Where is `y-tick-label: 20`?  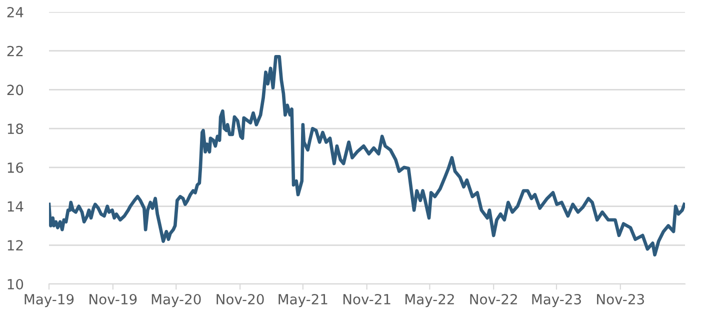 y-tick-label: 20 is located at coordinates (15, 90).